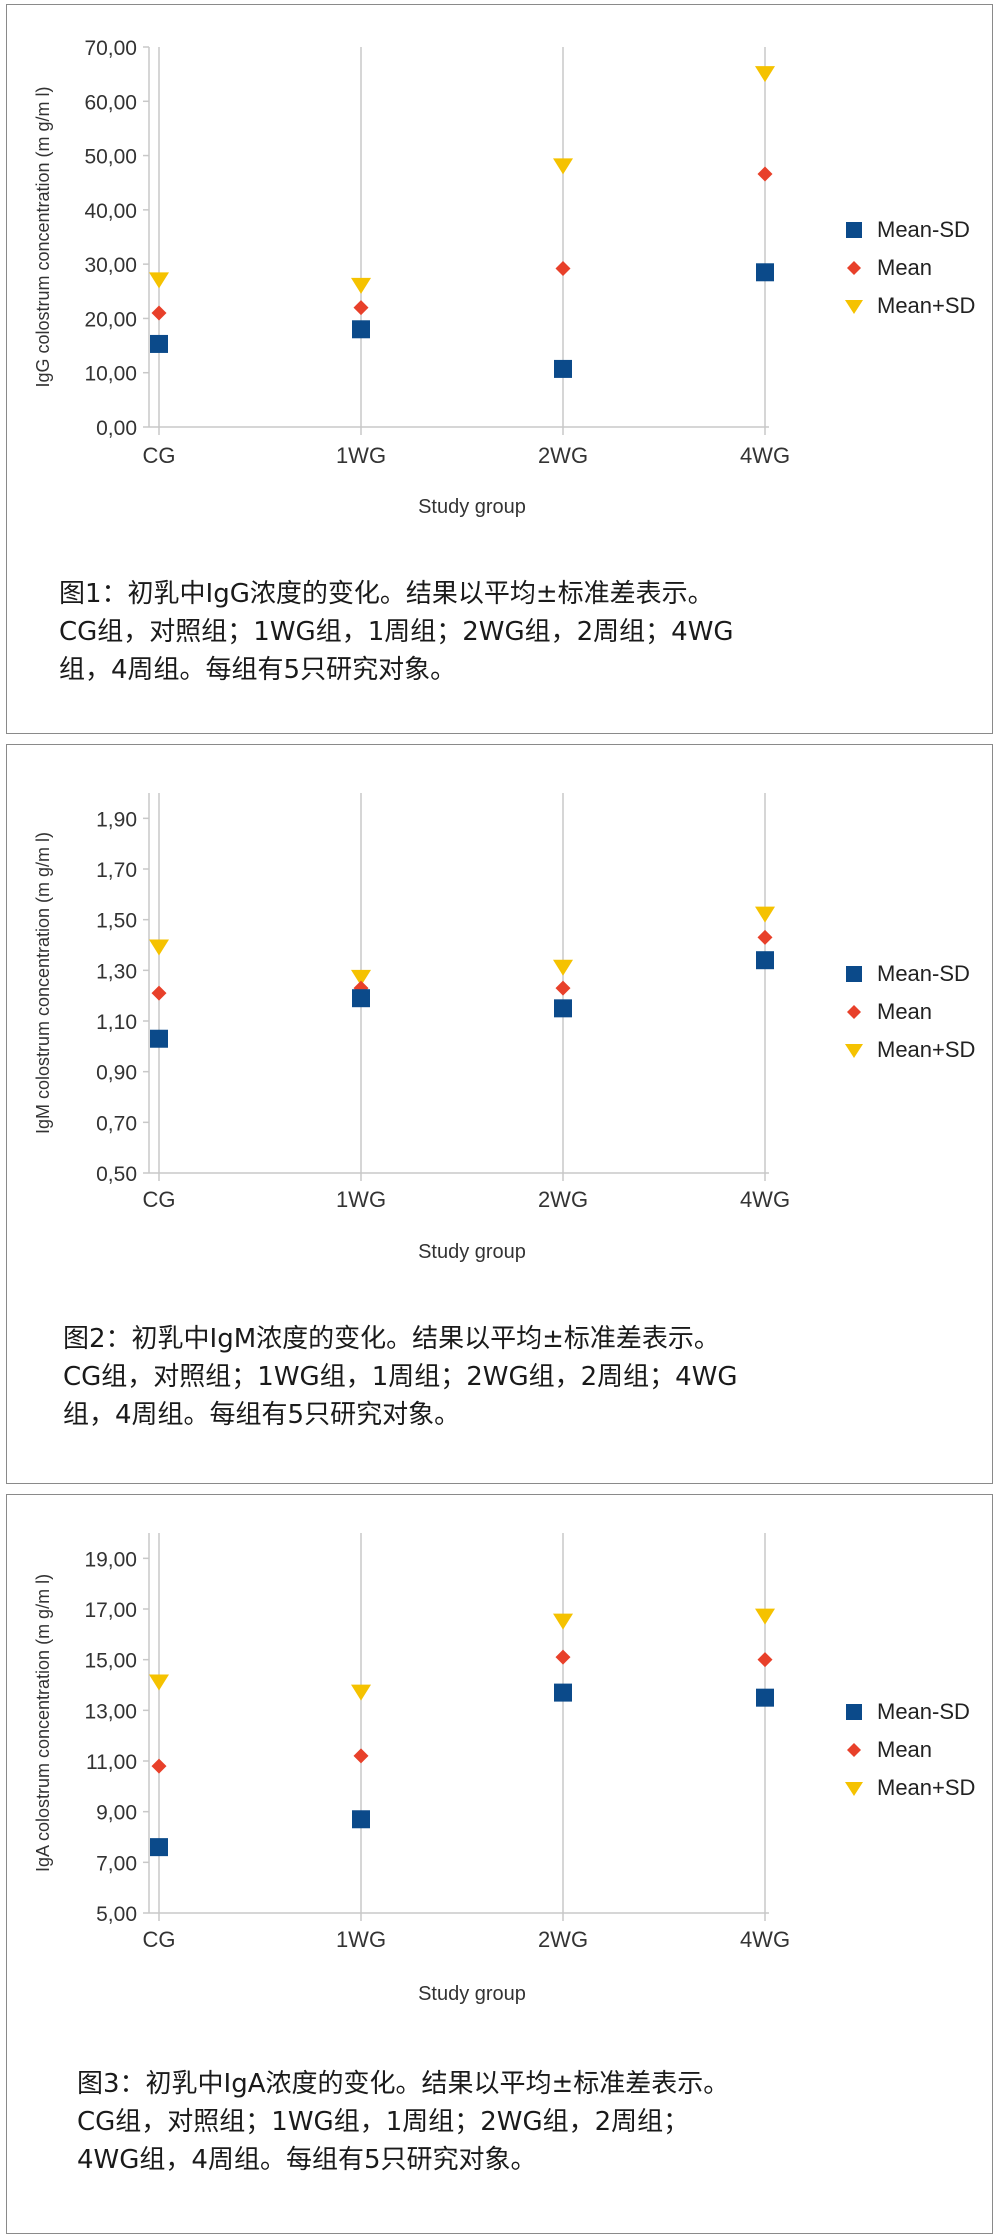  I want to click on y-axis-title: IgA colostrum concentration (m g/m l), so click(43, 1723).